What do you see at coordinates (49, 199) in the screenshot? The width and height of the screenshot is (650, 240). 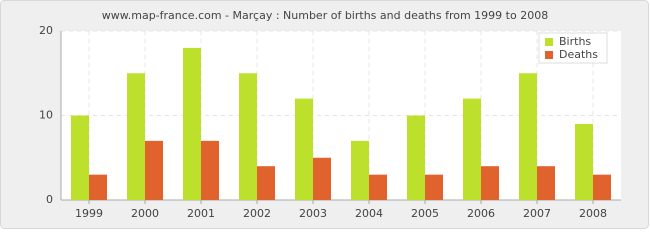 I see `y-tick-label: 0` at bounding box center [49, 199].